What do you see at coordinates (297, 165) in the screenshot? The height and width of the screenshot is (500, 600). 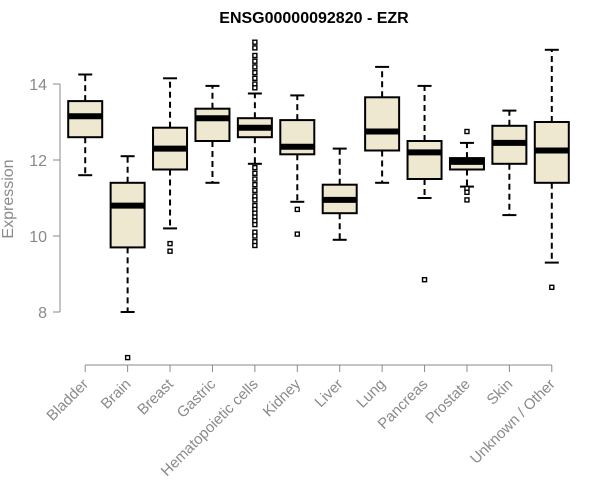 I see `box-kidney` at bounding box center [297, 165].